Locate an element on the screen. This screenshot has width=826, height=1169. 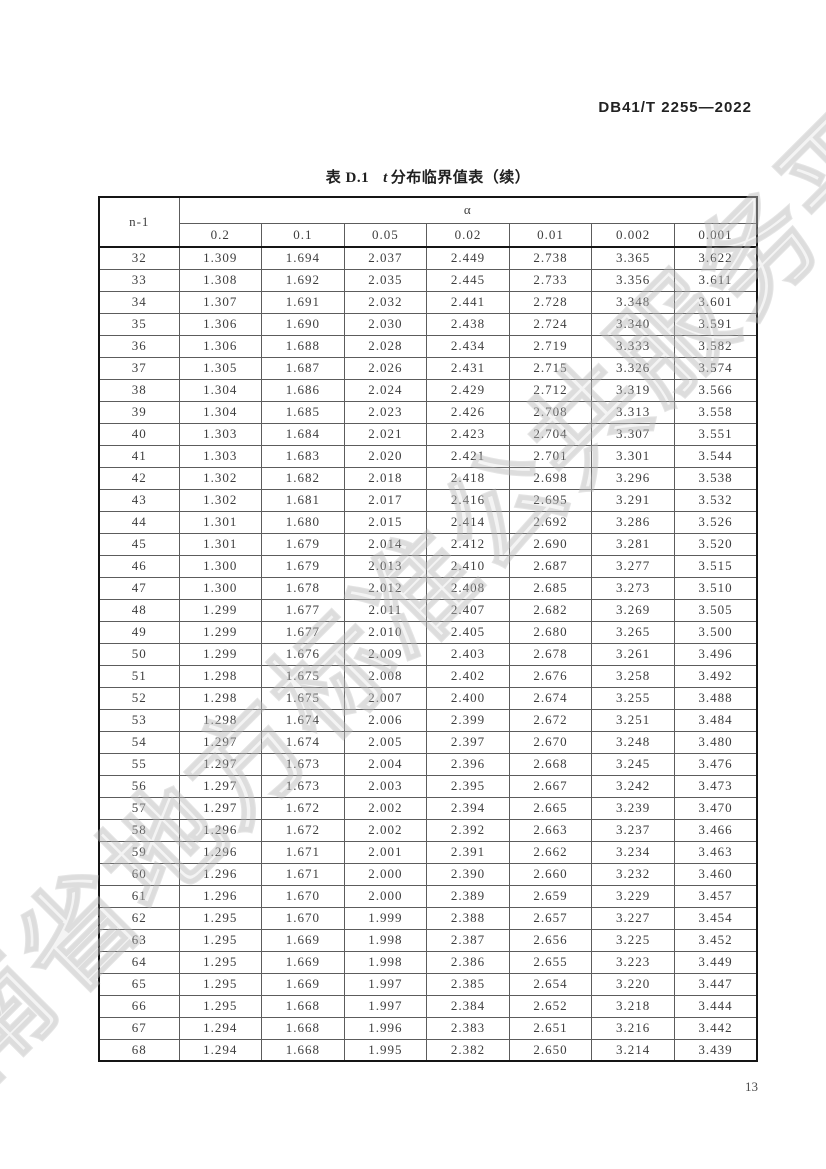
alpha-header-row: n-1 α is located at coordinates (428, 222).